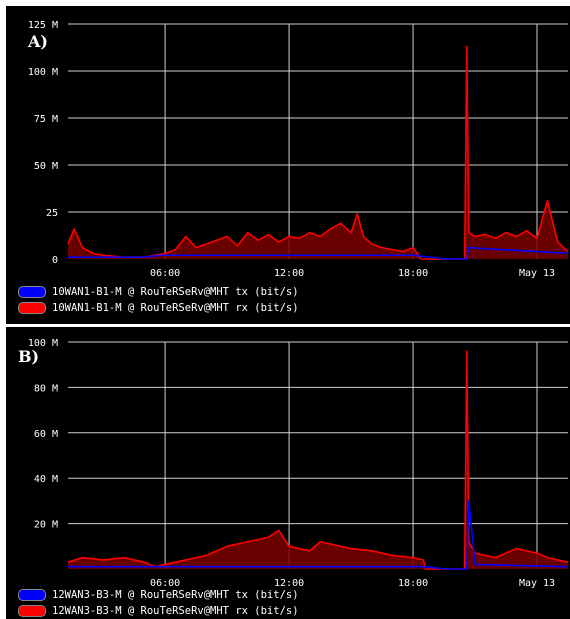 The image size is (570, 619). Describe the element at coordinates (46, 525) in the screenshot. I see `y-tick-label: 20 M` at that location.